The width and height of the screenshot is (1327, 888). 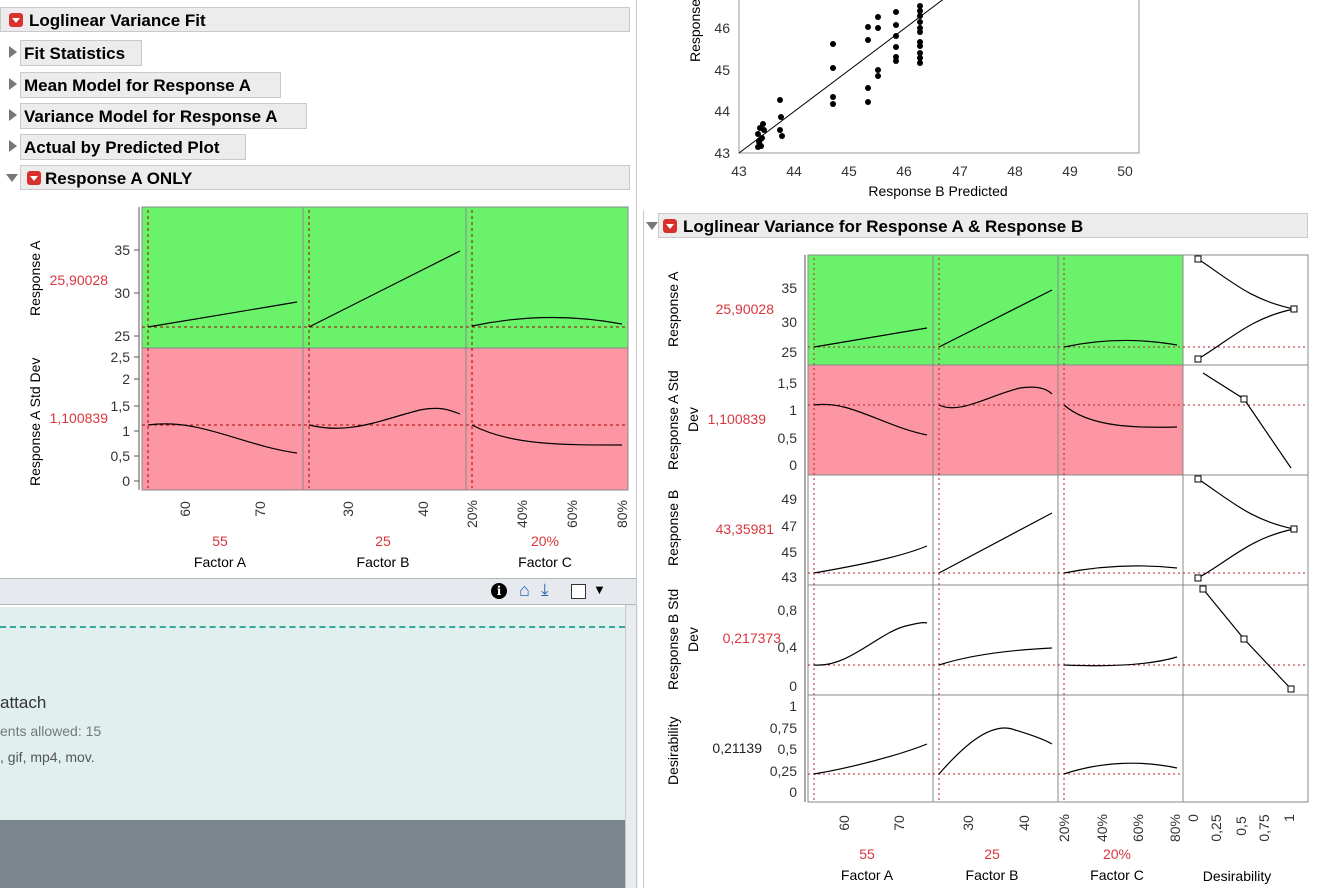 What do you see at coordinates (150, 85) in the screenshot?
I see `section-mean-model: Mean Model for Response A` at bounding box center [150, 85].